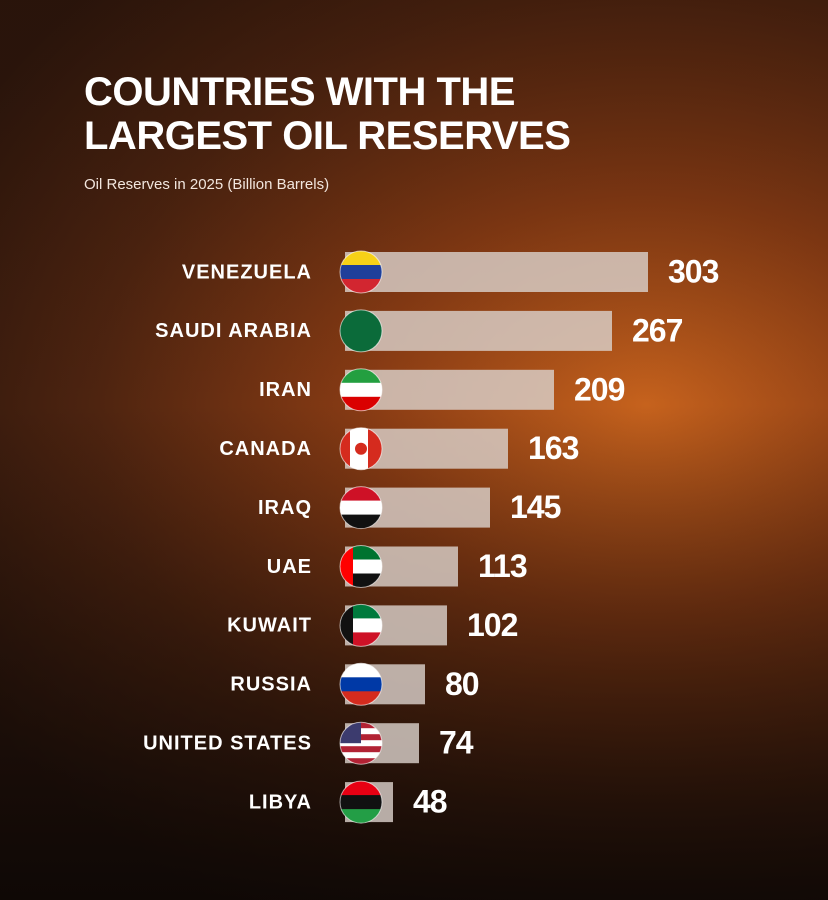  I want to click on chart-title: COUNTRIES WITH THE LARGEST OIL RESERVES, so click(327, 114).